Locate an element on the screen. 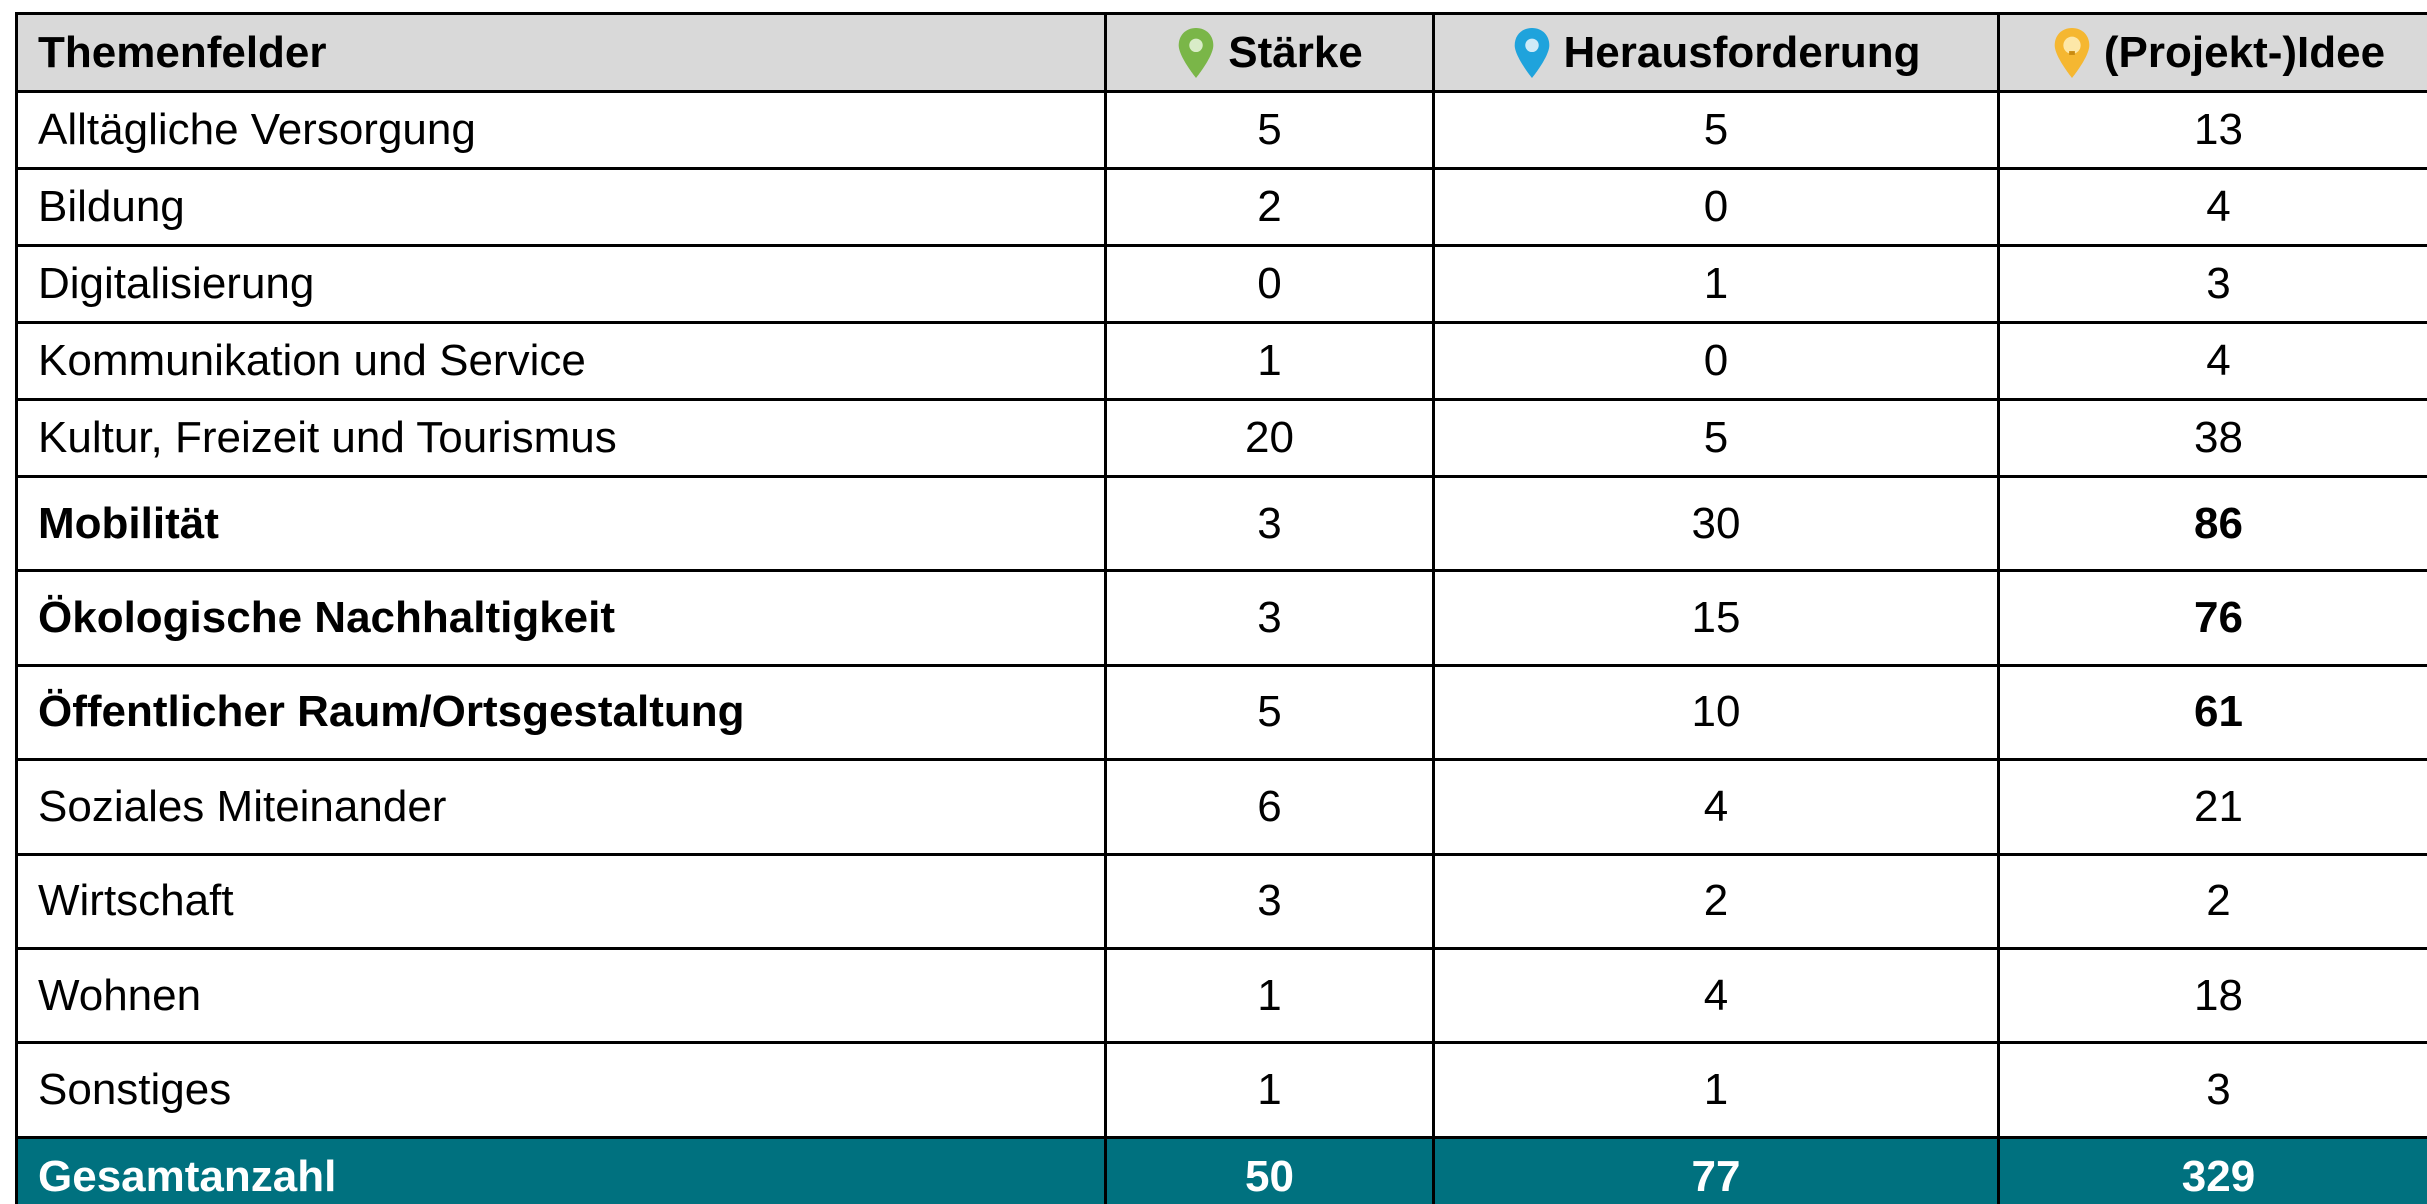  cell: 38 is located at coordinates (2212, 436).